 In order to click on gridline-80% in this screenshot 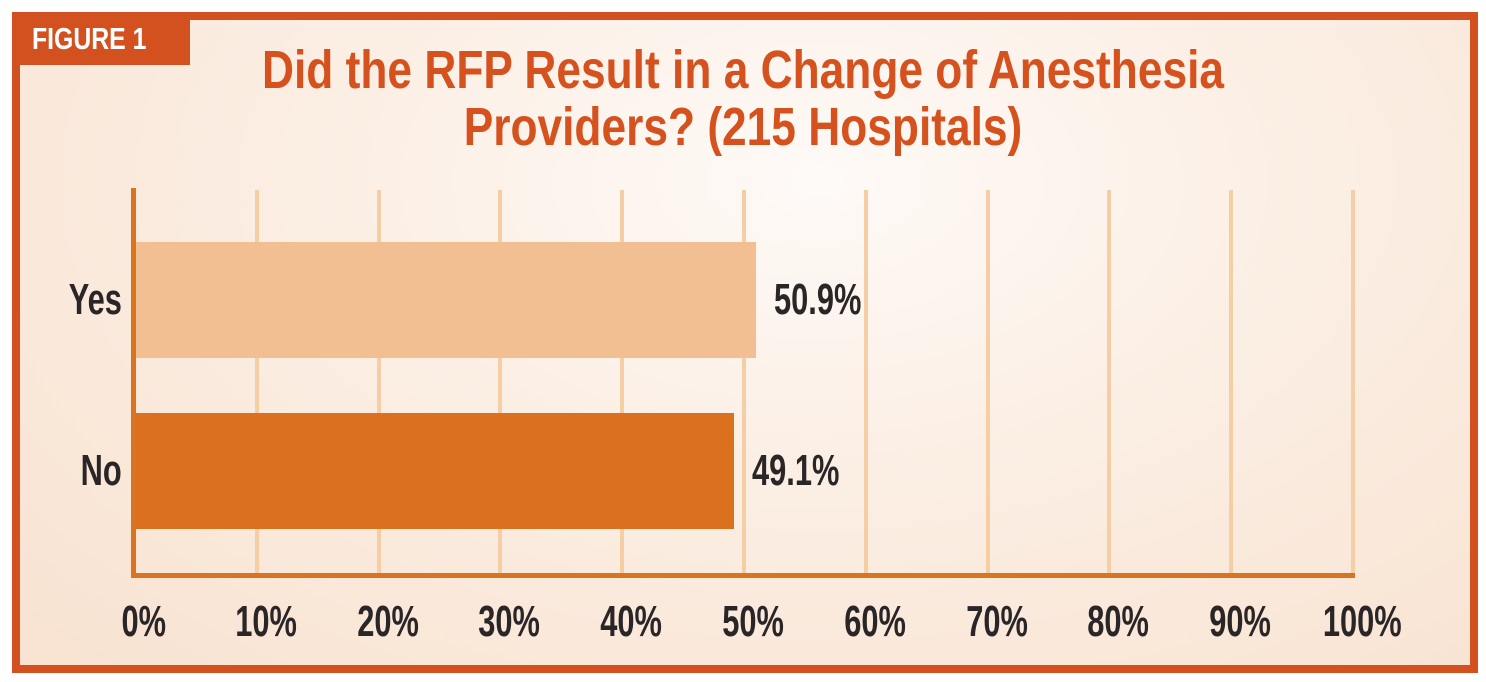, I will do `click(1109, 381)`.